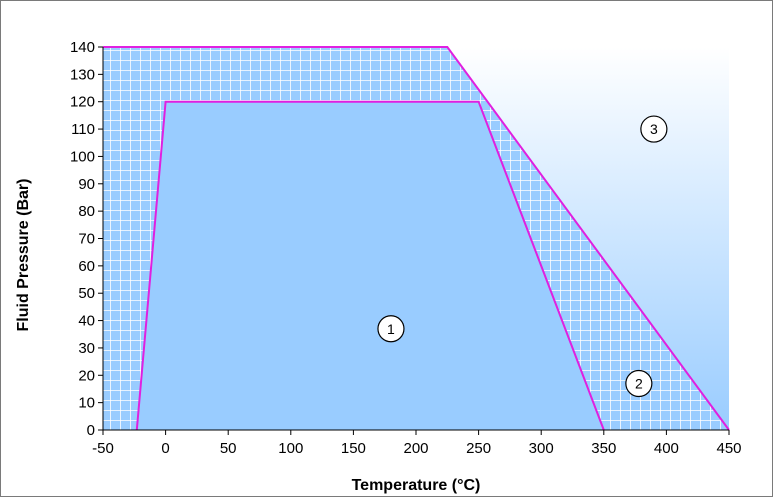 Image resolution: width=773 pixels, height=497 pixels. What do you see at coordinates (82, 74) in the screenshot?
I see `y-tick-label: 130` at bounding box center [82, 74].